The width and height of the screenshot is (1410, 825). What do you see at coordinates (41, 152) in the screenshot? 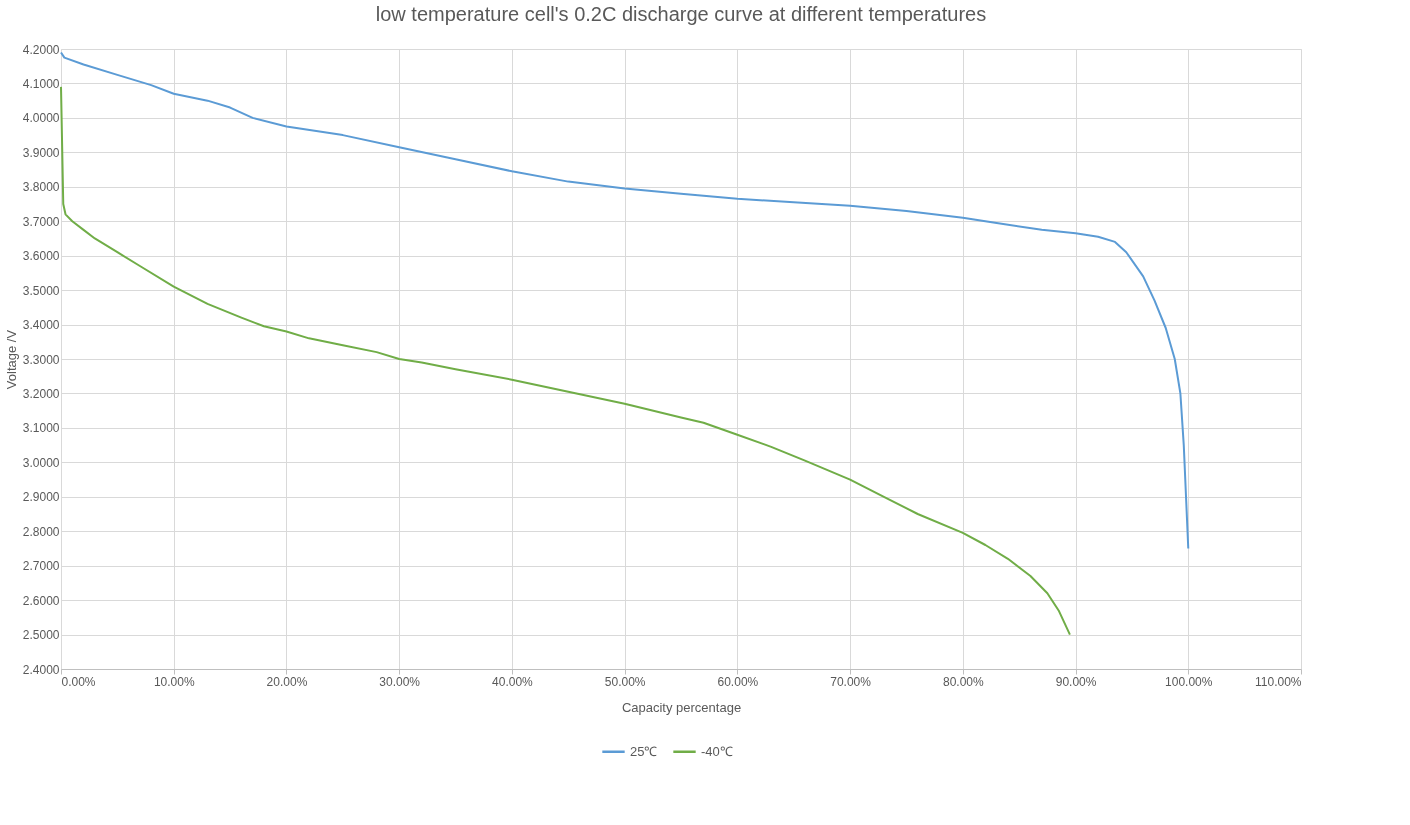
I see `y-tick-label: 3.9000` at bounding box center [41, 152].